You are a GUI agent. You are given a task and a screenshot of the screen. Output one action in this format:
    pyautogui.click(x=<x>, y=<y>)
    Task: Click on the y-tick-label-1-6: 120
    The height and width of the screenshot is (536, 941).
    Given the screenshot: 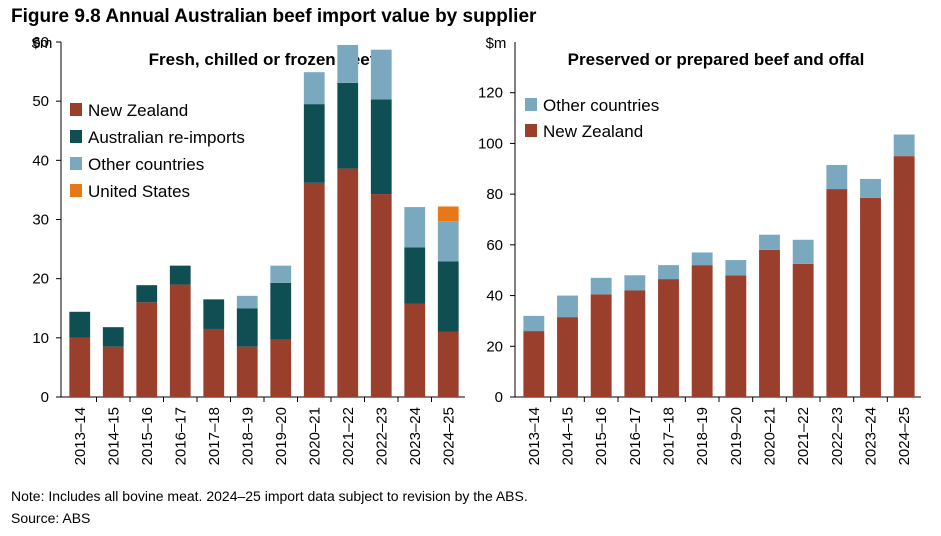 What is the action you would take?
    pyautogui.click(x=490, y=93)
    